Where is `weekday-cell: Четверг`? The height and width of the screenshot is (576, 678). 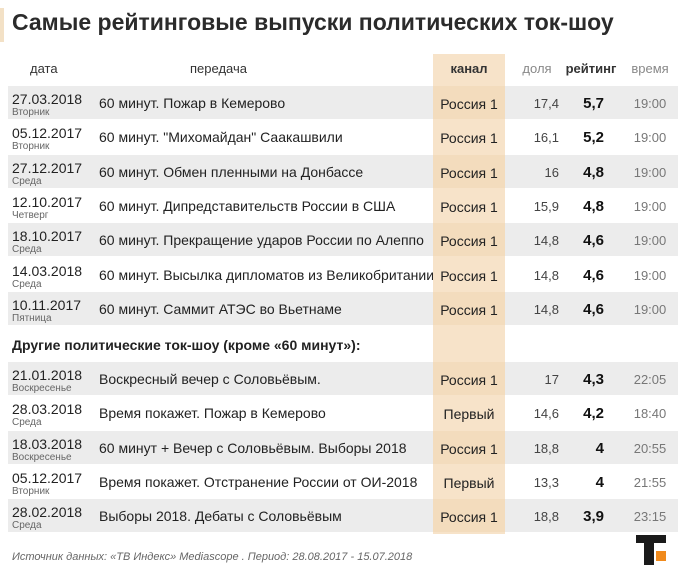
weekday-cell: Четверг is located at coordinates (30, 215).